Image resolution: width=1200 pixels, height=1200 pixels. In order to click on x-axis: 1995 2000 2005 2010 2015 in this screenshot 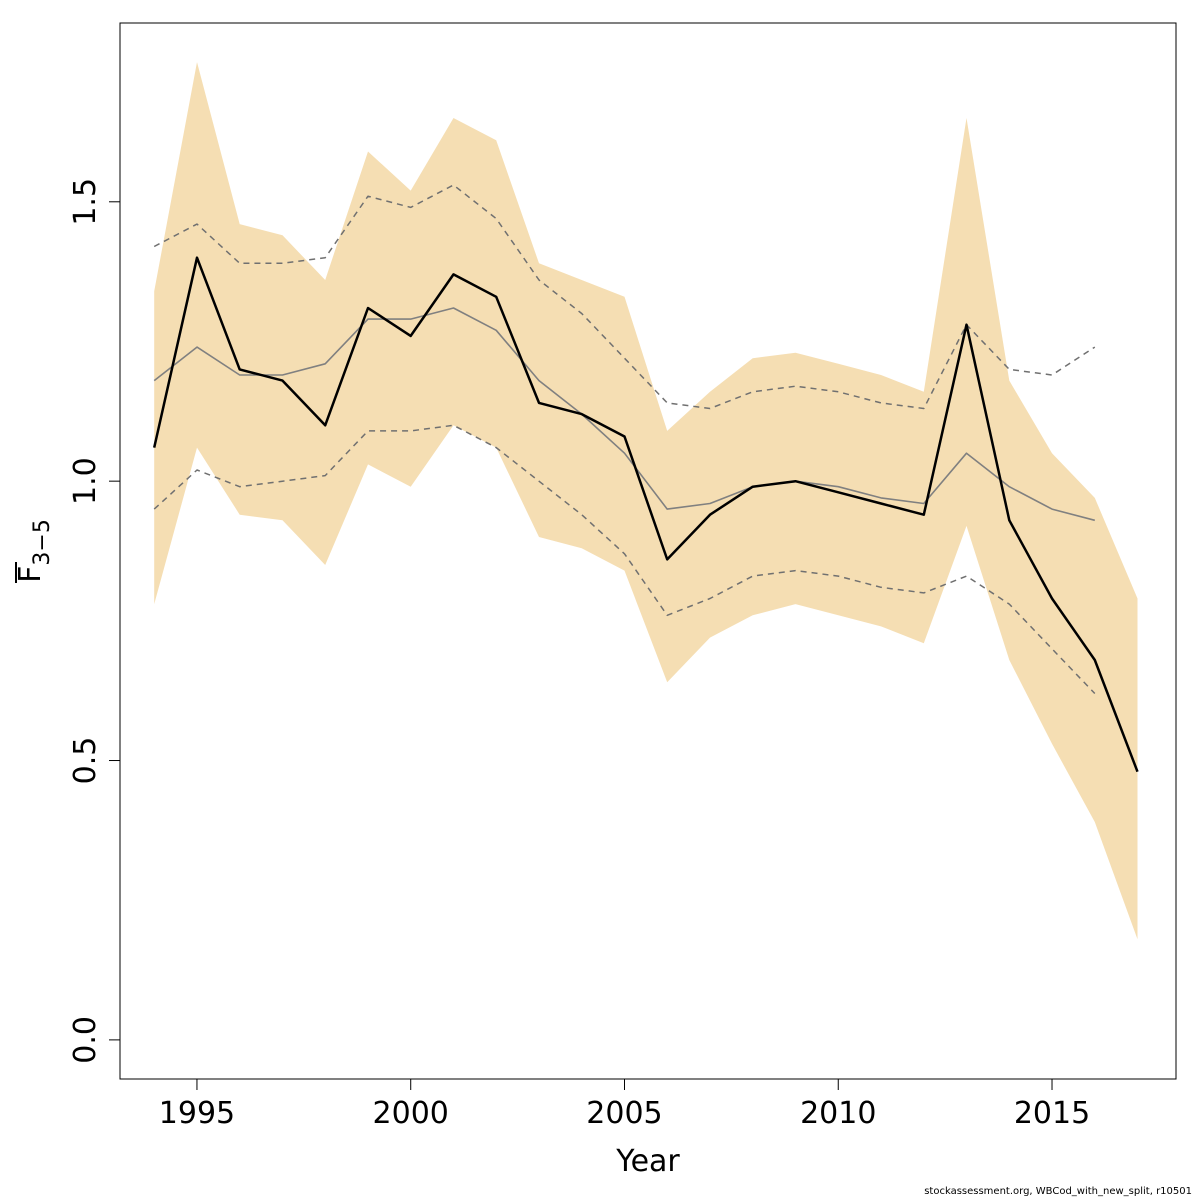, I will do `click(624, 1105)`.